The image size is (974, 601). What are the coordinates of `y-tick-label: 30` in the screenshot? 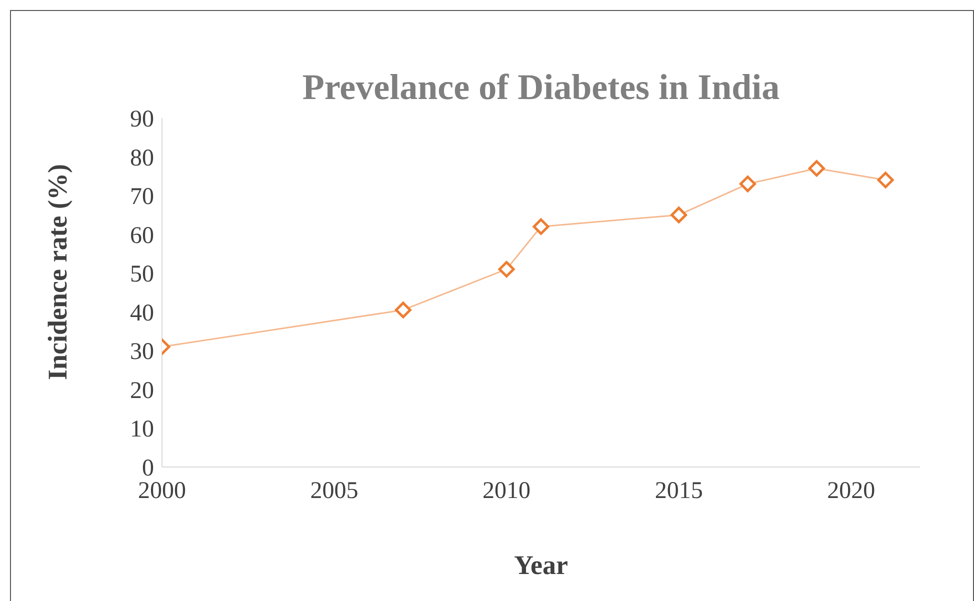 It's located at (142, 352).